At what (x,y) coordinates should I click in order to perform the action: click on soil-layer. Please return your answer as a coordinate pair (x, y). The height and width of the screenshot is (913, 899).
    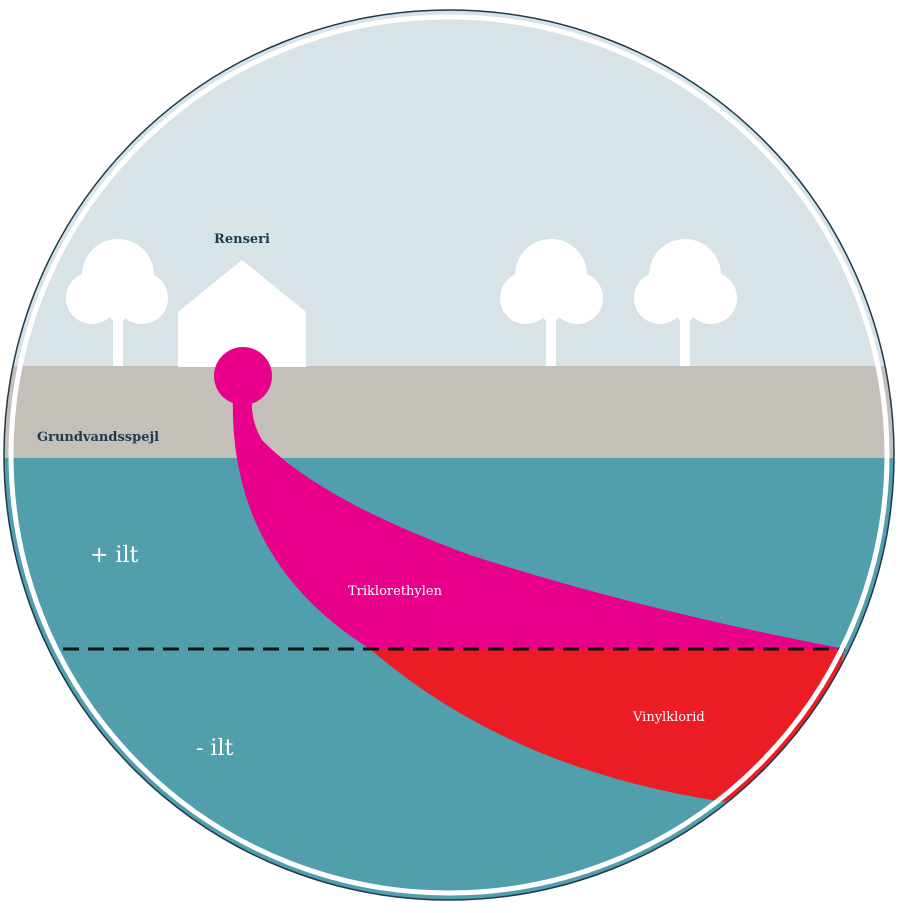
    Looking at the image, I should click on (449, 412).